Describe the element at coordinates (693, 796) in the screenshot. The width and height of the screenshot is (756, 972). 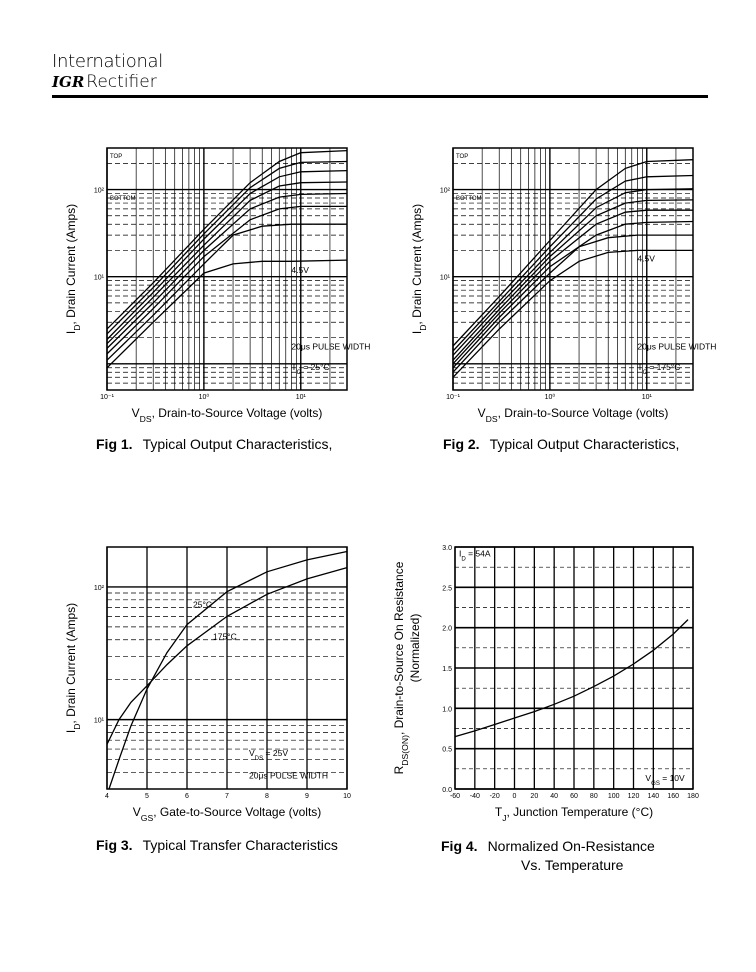
I see `x-tick-label: 180` at that location.